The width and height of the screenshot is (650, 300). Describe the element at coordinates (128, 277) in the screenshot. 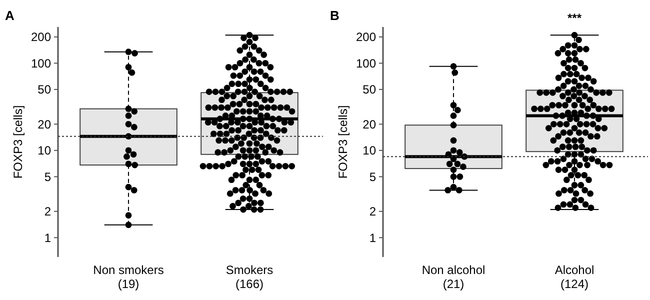

I see `x-tick-label: Non smokers (19)` at that location.